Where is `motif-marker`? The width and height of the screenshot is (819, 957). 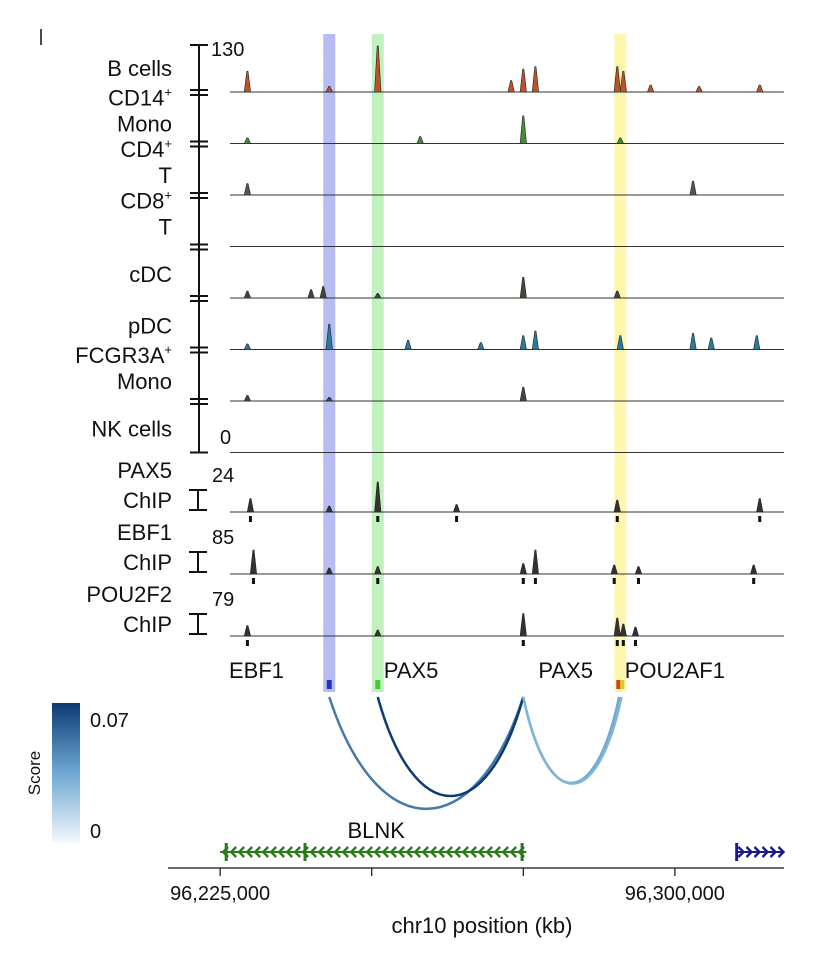 motif-marker is located at coordinates (329, 684).